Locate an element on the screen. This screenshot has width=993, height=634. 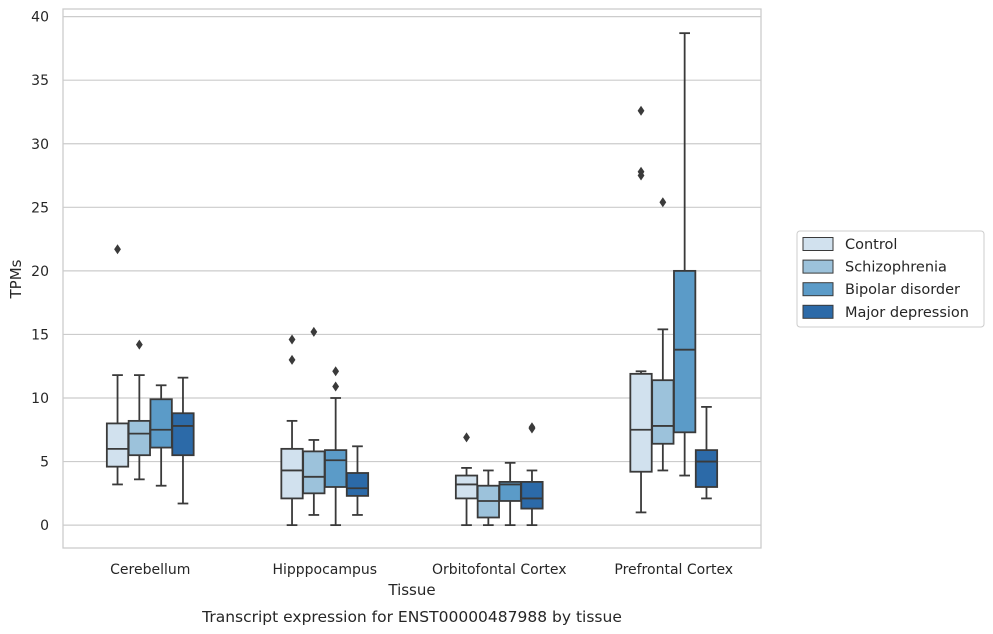
x-tick-label-hipppocampus: Hipppocampus is located at coordinates (324, 570).